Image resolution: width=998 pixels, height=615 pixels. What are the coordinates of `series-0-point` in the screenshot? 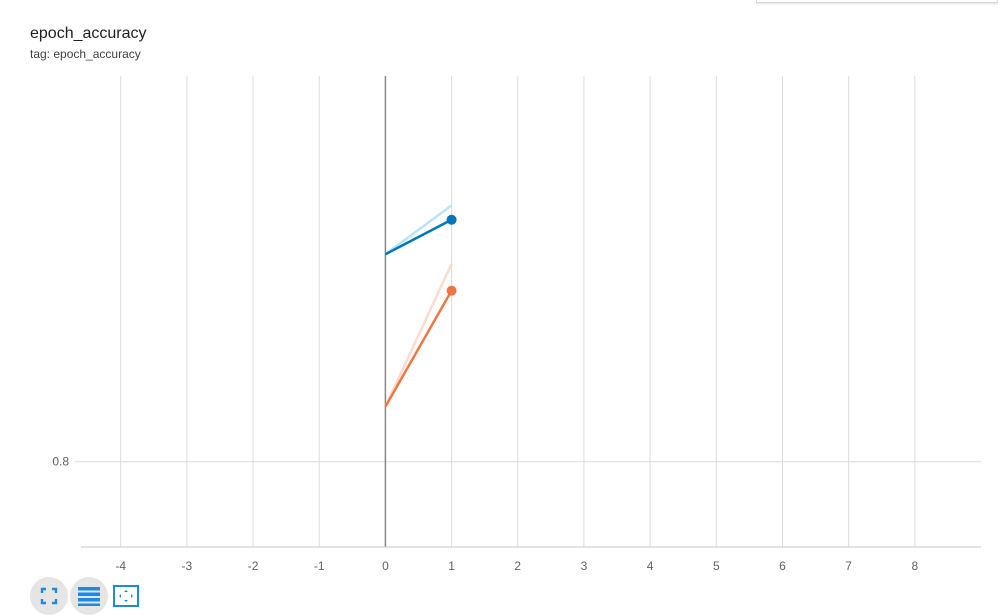 It's located at (451, 219).